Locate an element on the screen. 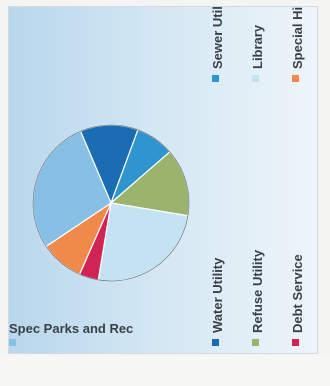  pie-slice-library is located at coordinates (143, 242).